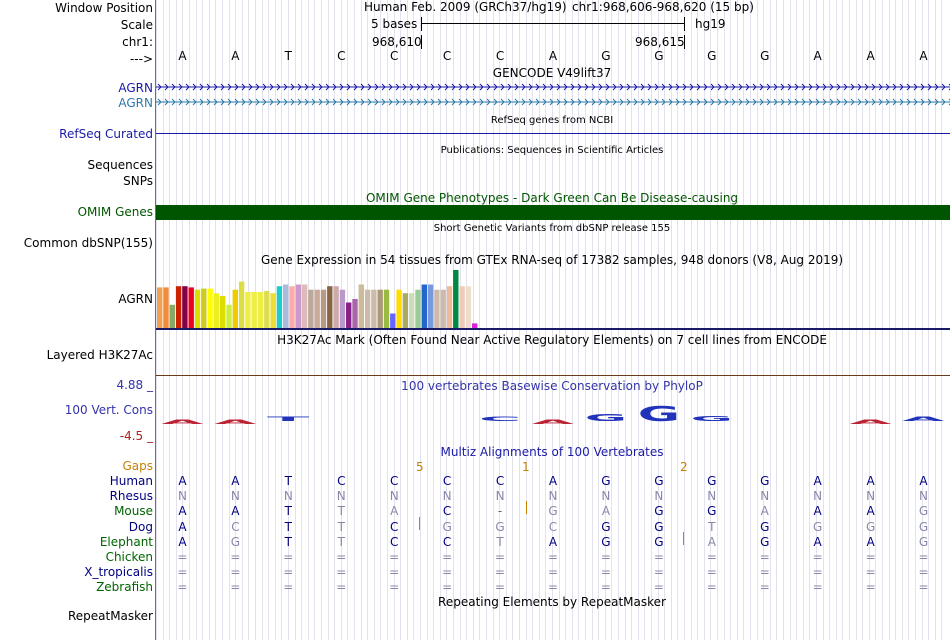 The height and width of the screenshot is (640, 950). What do you see at coordinates (500, 56) in the screenshot?
I see `ruler-base: C` at bounding box center [500, 56].